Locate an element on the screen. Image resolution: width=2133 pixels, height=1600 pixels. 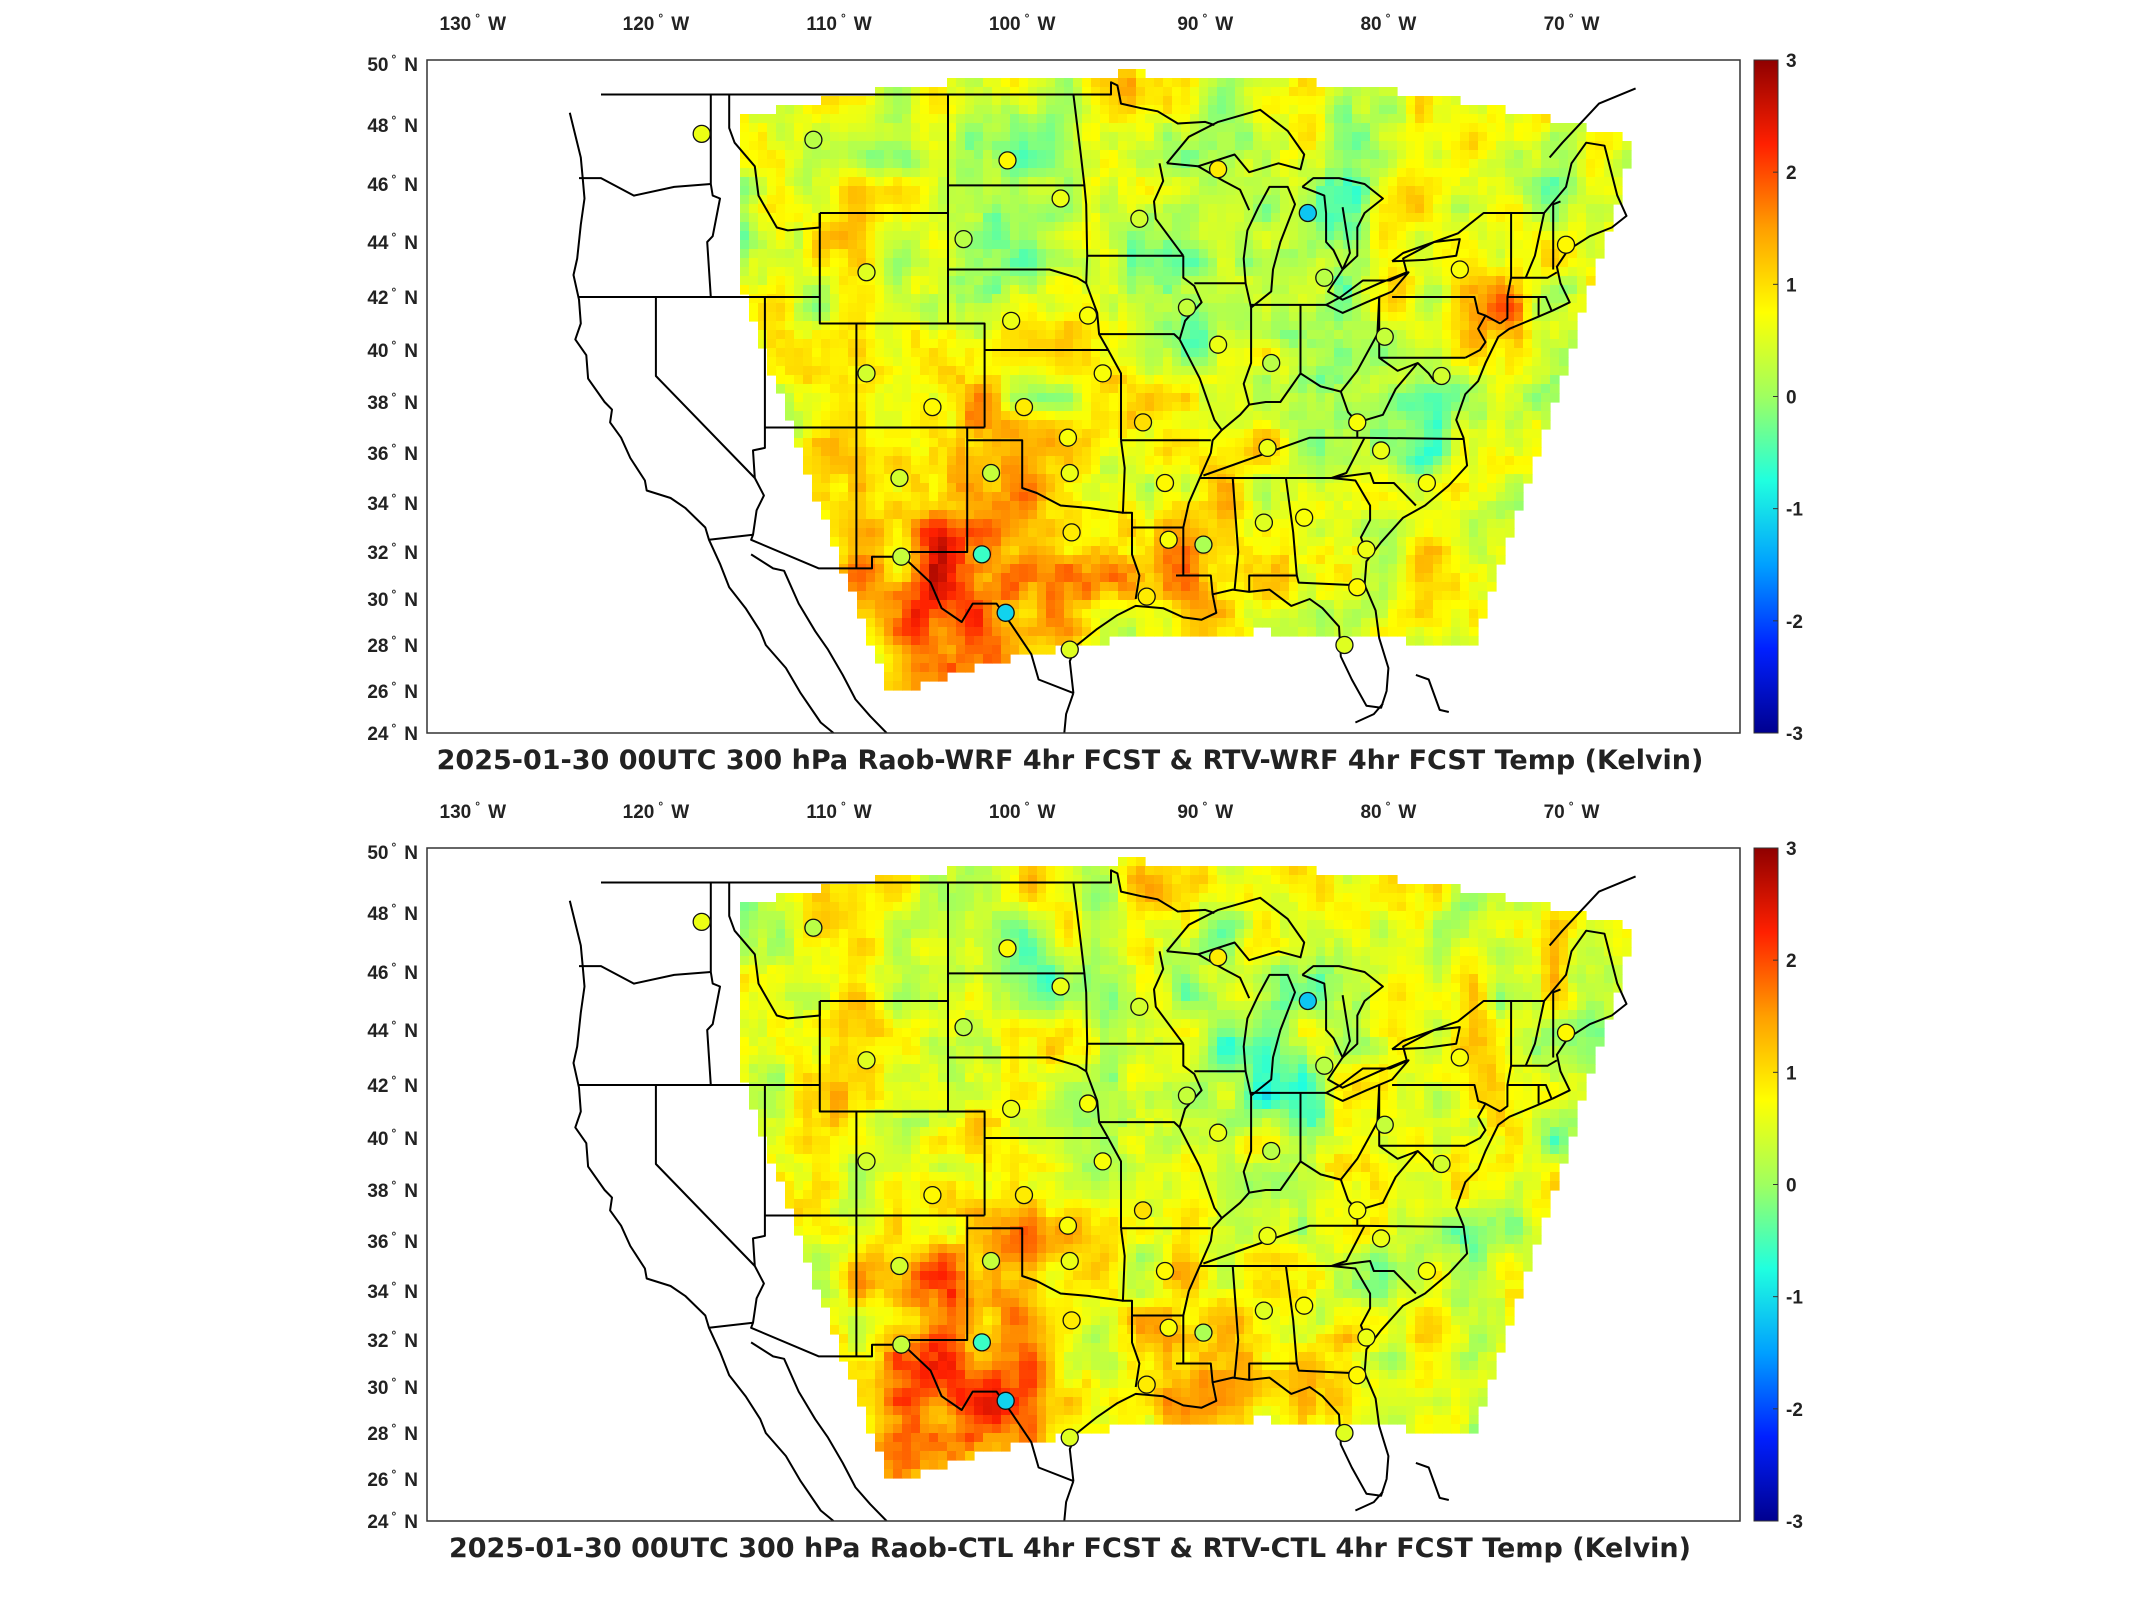
latitude-tick-label: 44 ° N is located at coordinates (392, 1030).